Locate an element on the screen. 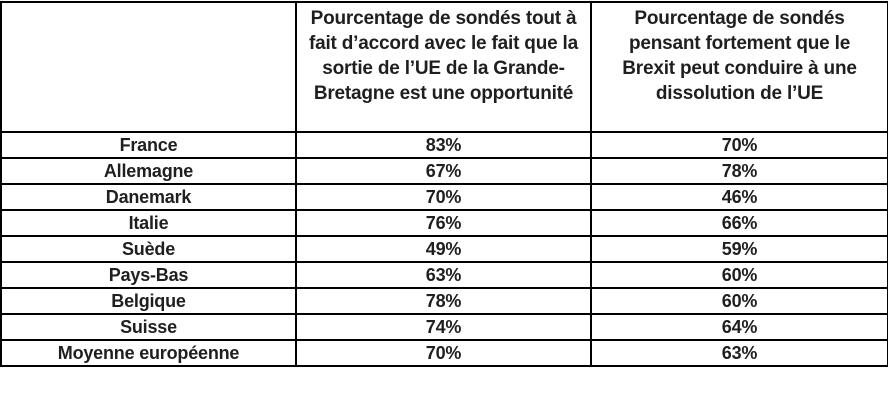 Image resolution: width=888 pixels, height=418 pixels. table-row: Belgique 78% 60% is located at coordinates (444, 301).